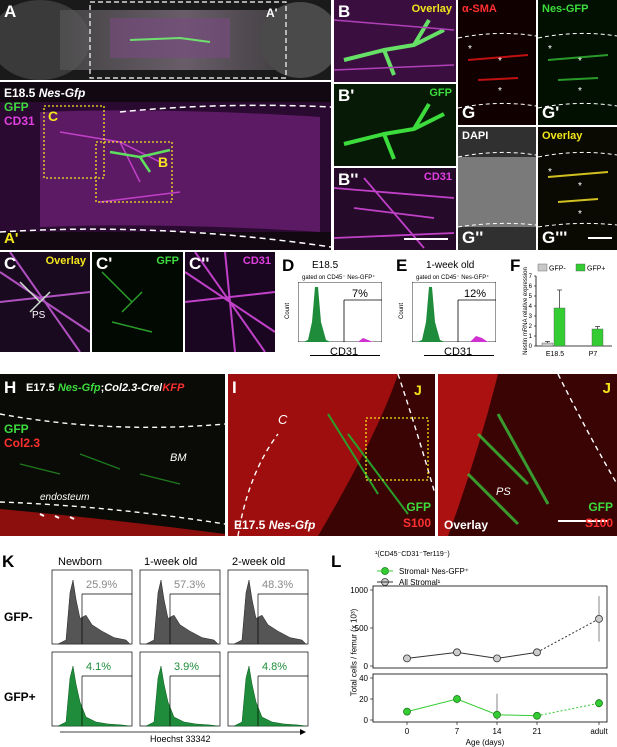  I want to click on panel-g2-ch: DAPI, so click(475, 136).